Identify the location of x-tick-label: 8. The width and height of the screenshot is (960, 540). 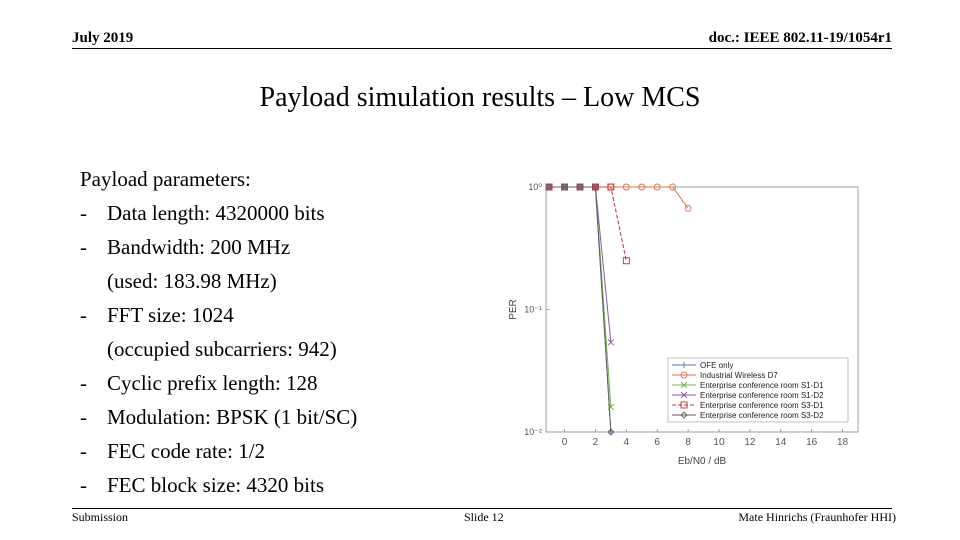
(688, 442).